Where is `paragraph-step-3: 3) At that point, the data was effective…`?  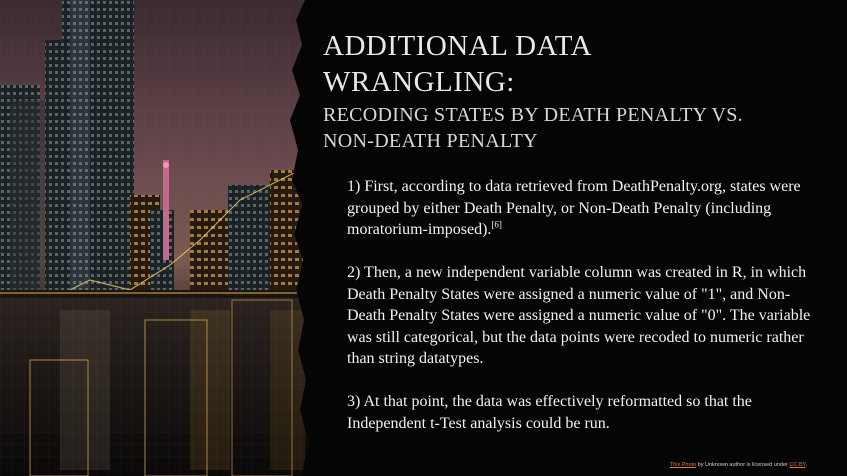 paragraph-step-3: 3) At that point, the data was effective… is located at coordinates (582, 412).